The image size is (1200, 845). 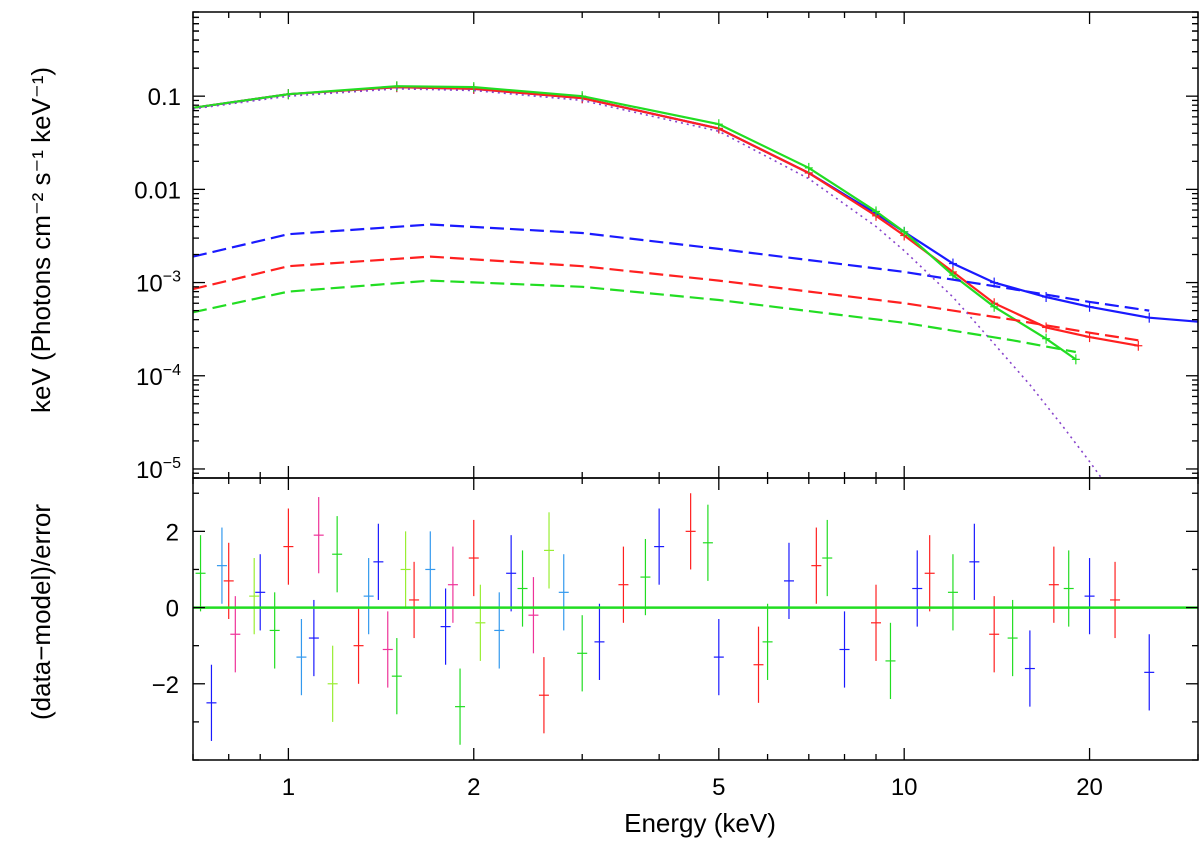 I want to click on x-tick-label: 1, so click(x=288, y=787).